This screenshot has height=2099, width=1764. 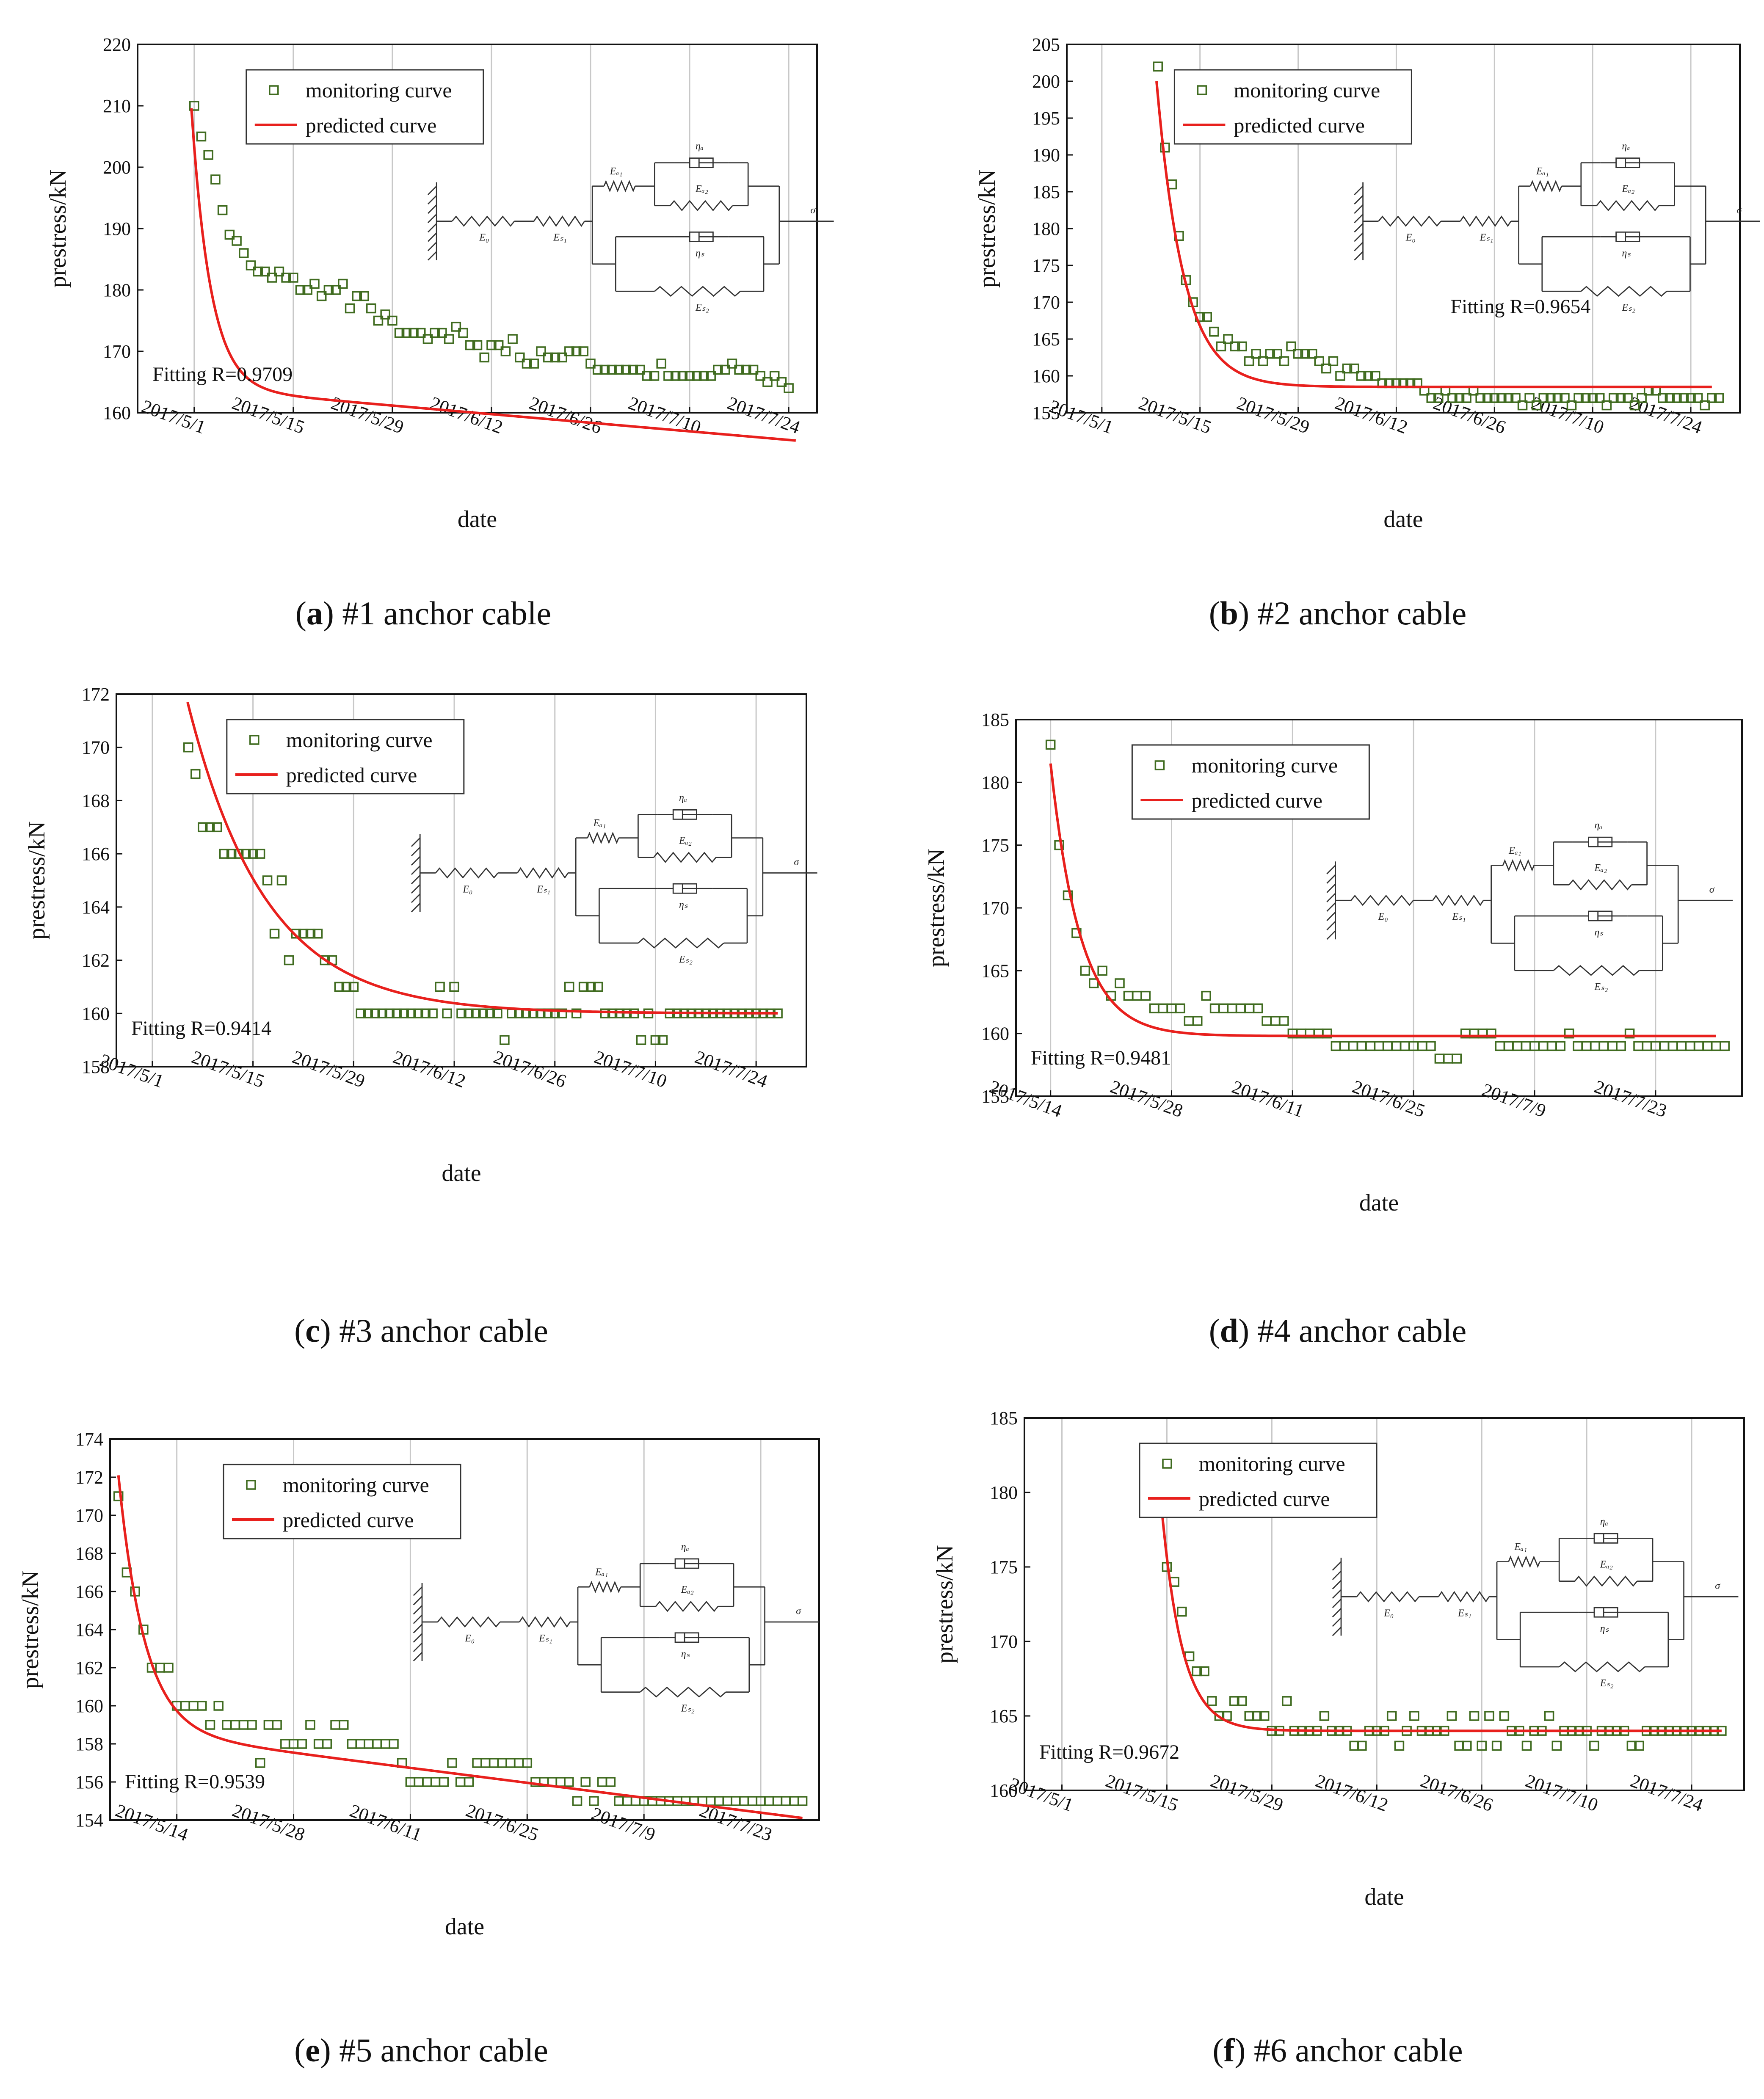 What do you see at coordinates (89, 1782) in the screenshot?
I see `y-tick-label: 156` at bounding box center [89, 1782].